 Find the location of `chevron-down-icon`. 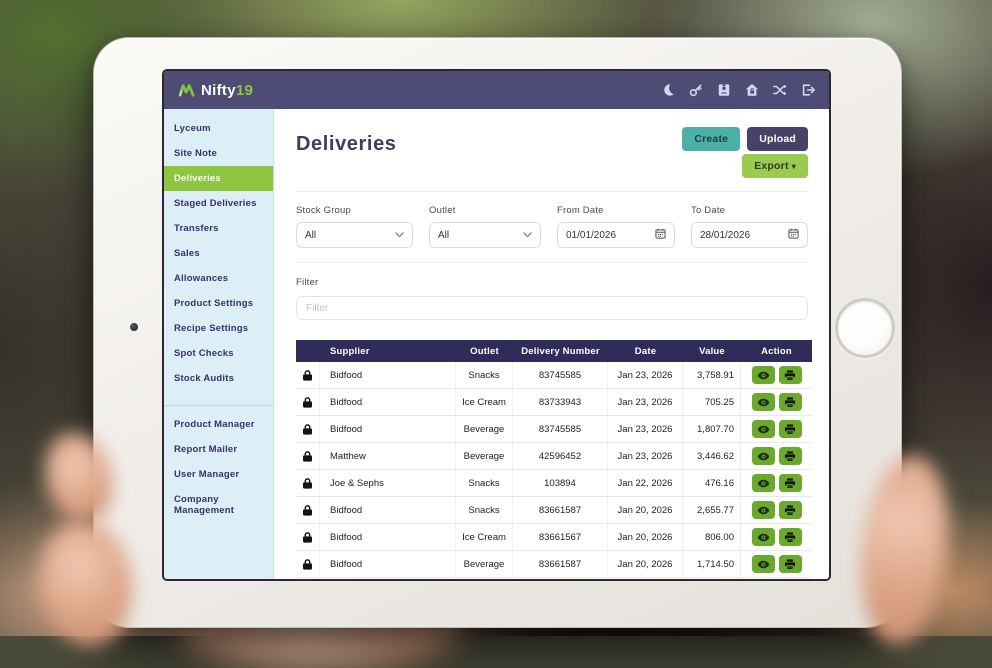

chevron-down-icon is located at coordinates (527, 235).